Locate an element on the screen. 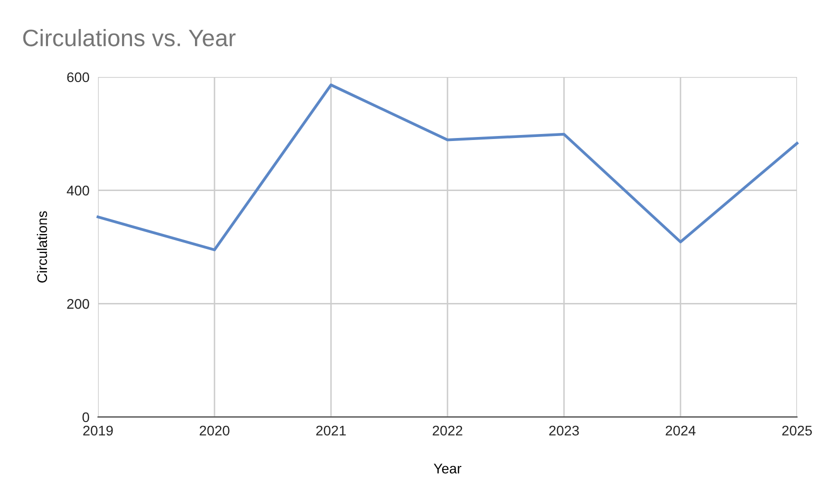  y-tick-label: 0 is located at coordinates (86, 417).